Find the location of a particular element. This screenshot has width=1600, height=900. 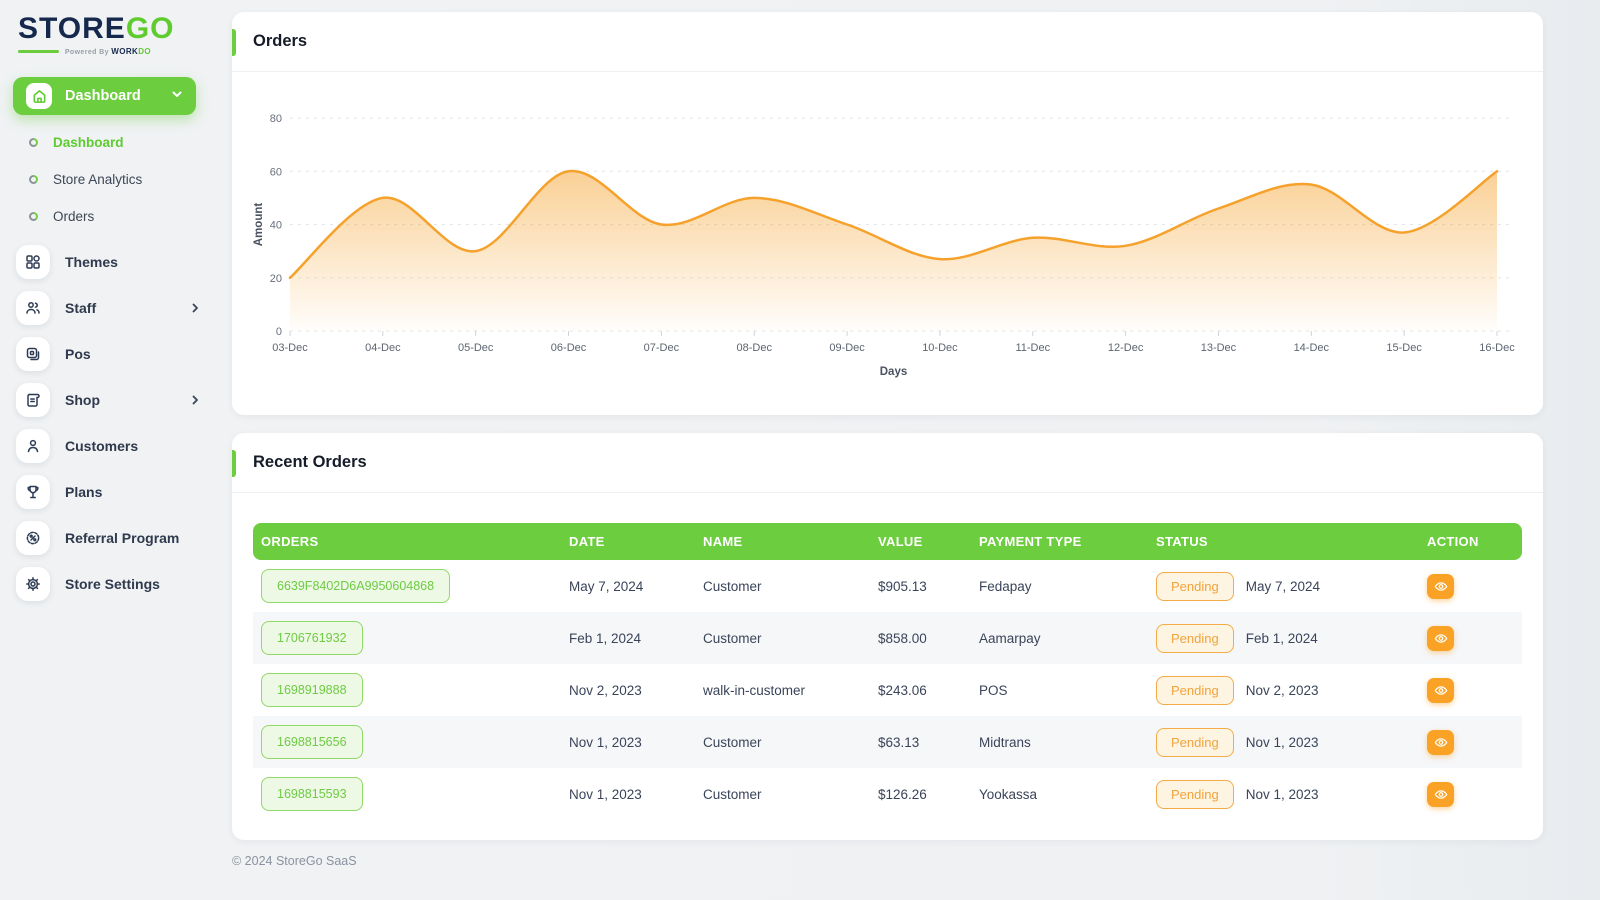

nav-item-label: Customers is located at coordinates (102, 446).